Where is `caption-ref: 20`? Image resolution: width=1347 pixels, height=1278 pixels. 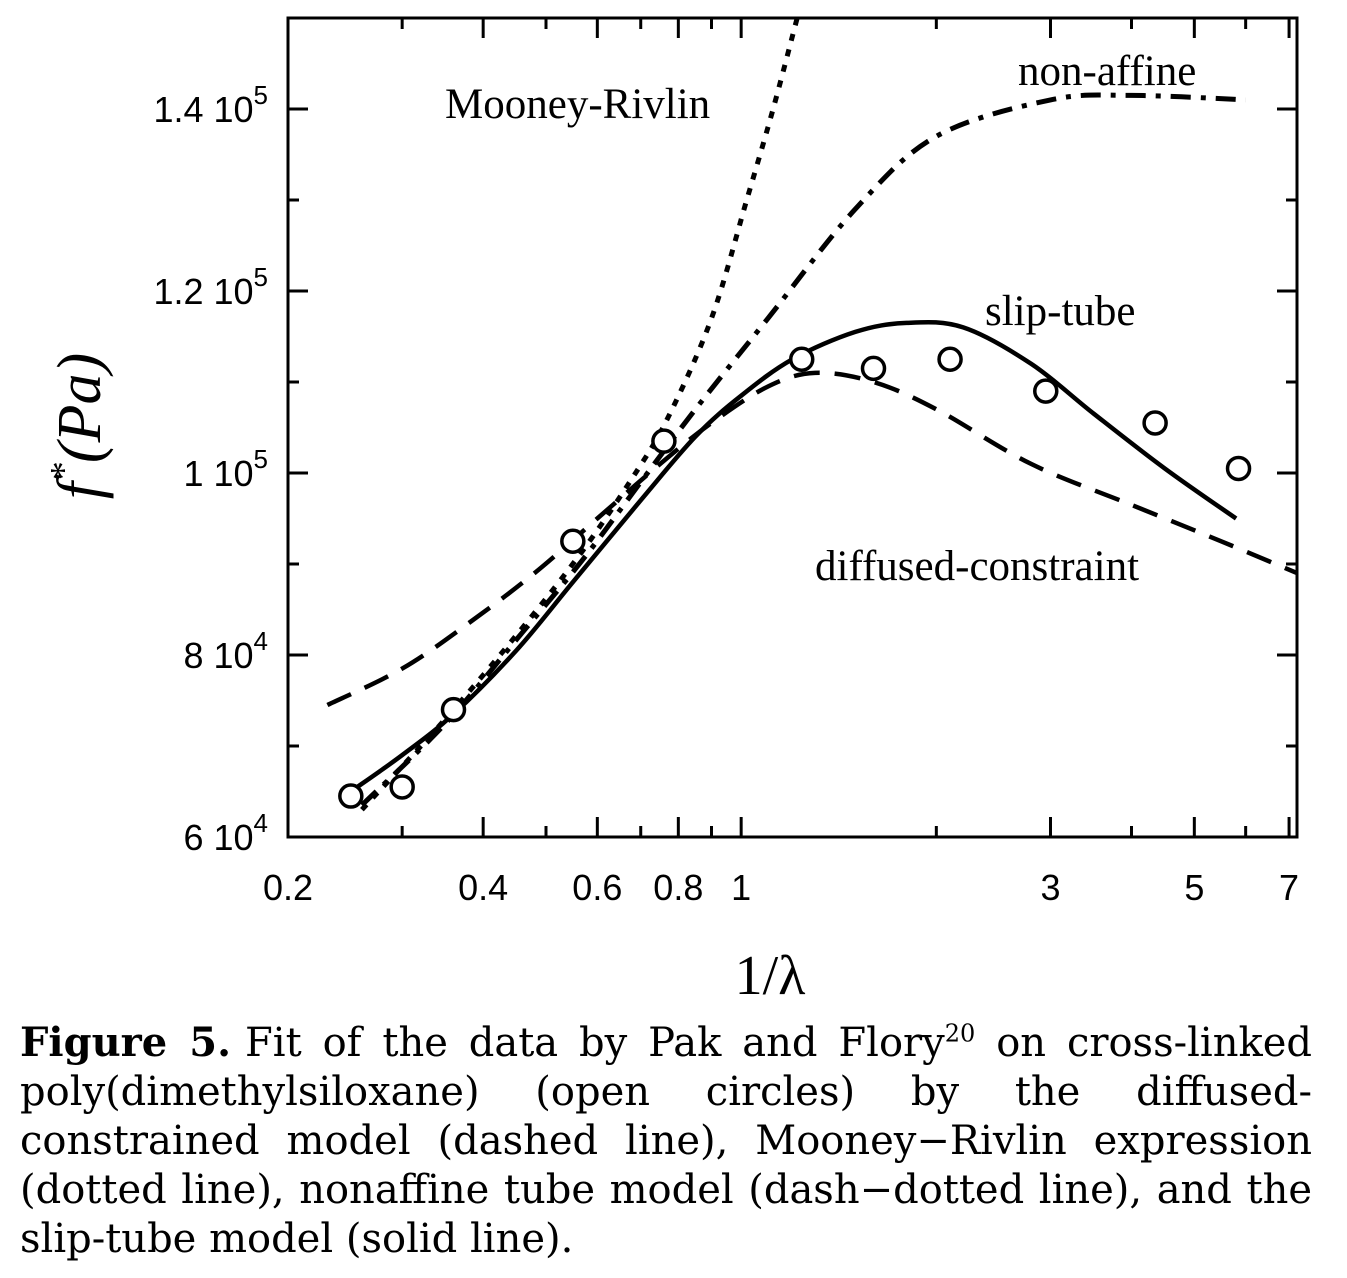 caption-ref: 20 is located at coordinates (960, 1033).